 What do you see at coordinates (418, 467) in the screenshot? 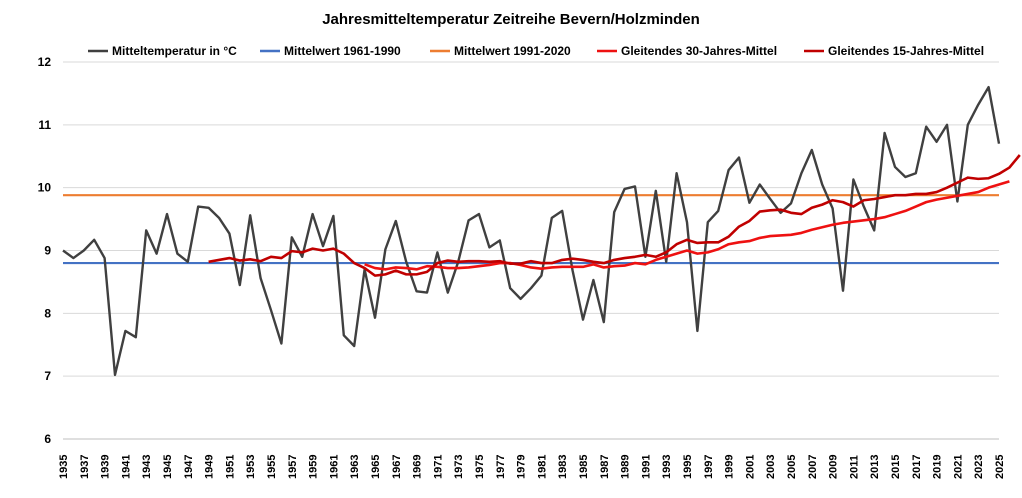
I see `x-tick-label: 1969` at bounding box center [418, 467].